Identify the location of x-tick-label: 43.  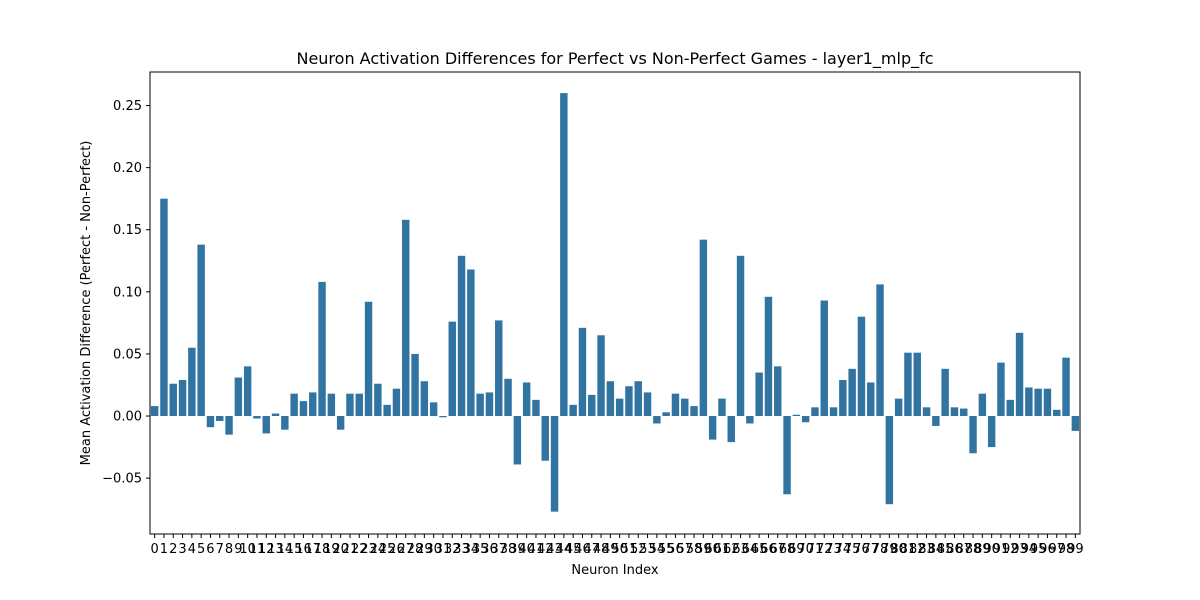
(554, 549).